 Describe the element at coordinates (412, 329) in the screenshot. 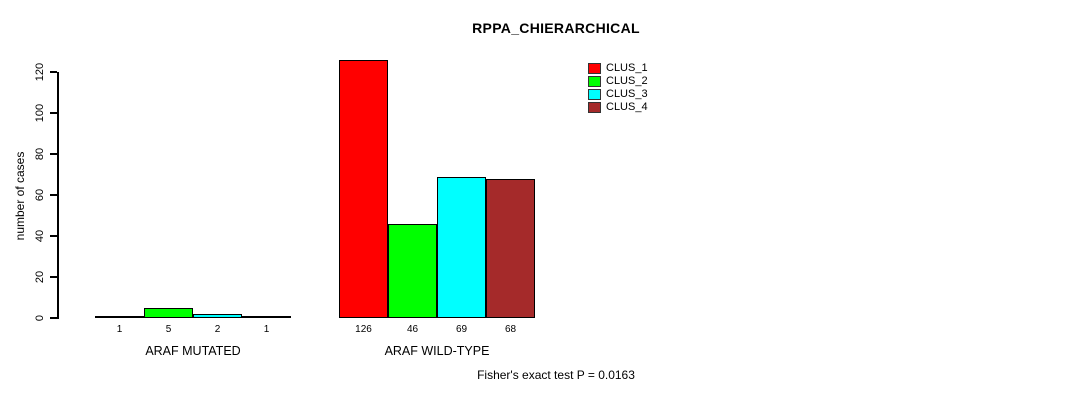

I see `bar-value-label: 46` at that location.